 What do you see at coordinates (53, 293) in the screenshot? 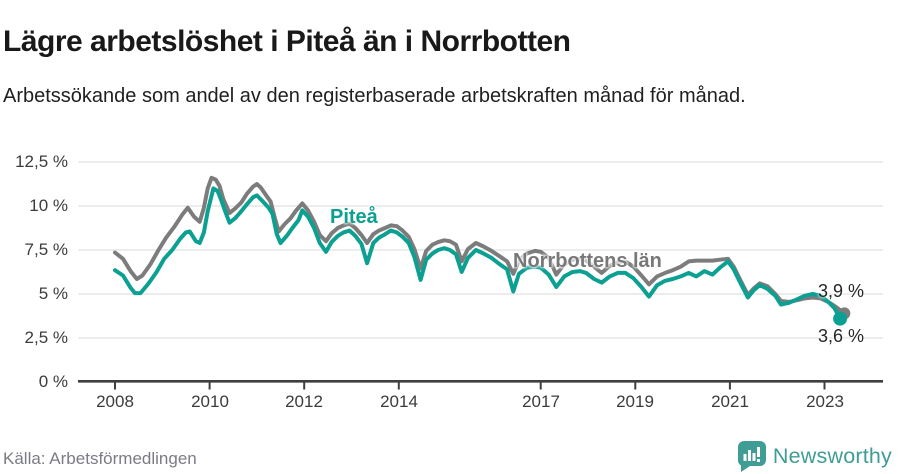
I see `y-tick-label: 5 %` at bounding box center [53, 293].